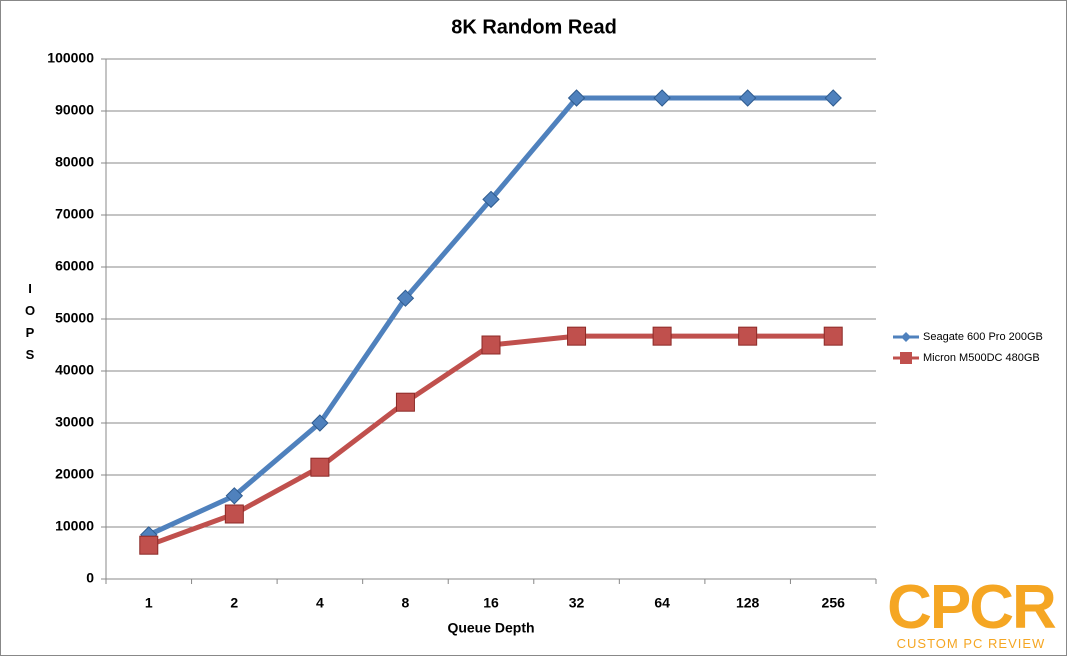 Image resolution: width=1068 pixels, height=657 pixels. I want to click on x-tick-label: 32, so click(577, 603).